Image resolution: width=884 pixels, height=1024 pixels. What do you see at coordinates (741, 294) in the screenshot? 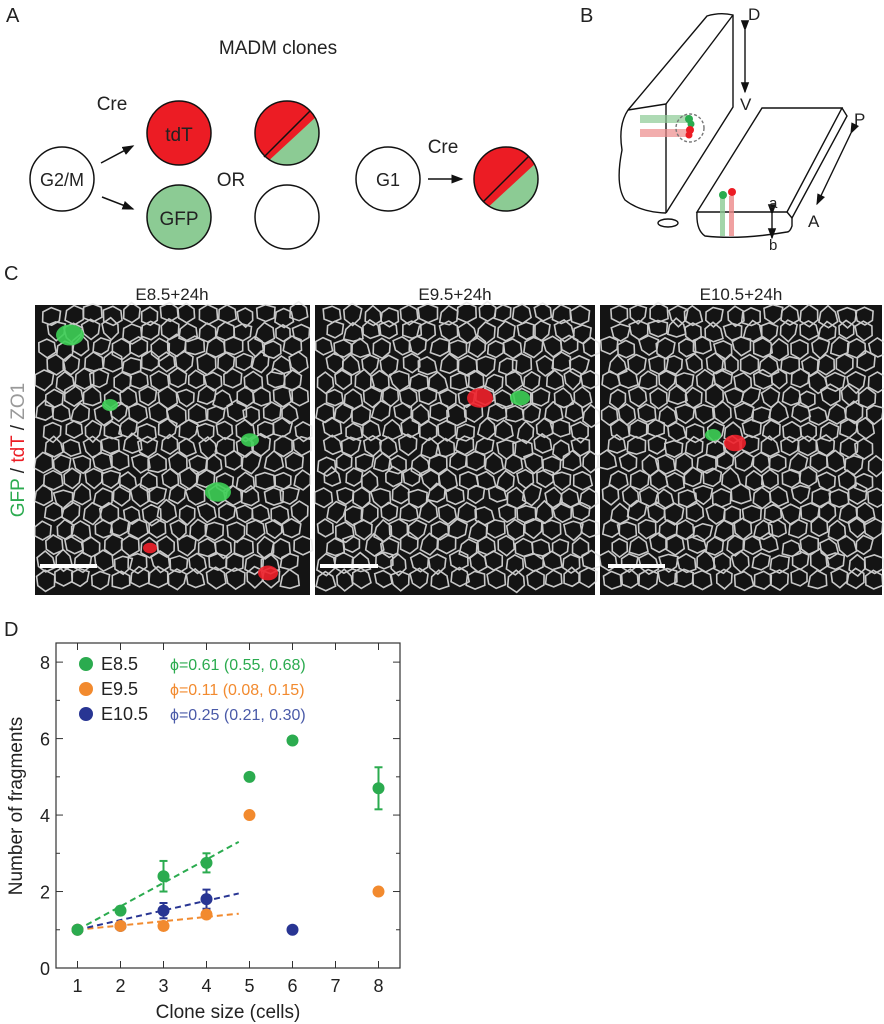
I see `image-title-3: E10.5+24h` at bounding box center [741, 294].